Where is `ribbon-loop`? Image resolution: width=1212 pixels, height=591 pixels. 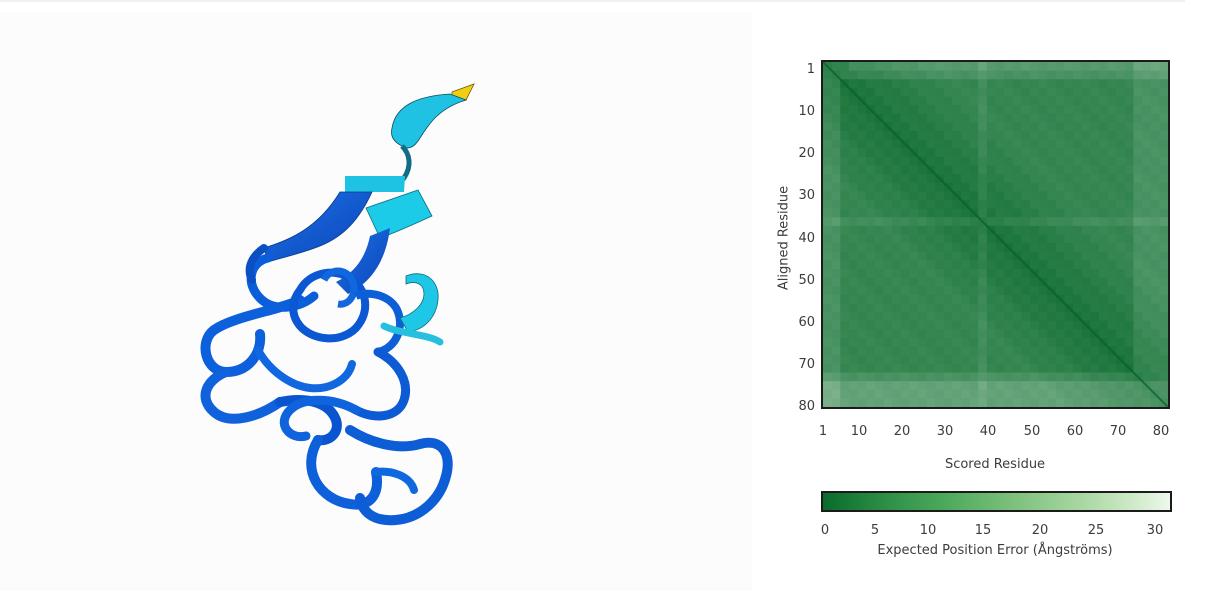
ribbon-loop is located at coordinates (252, 336).